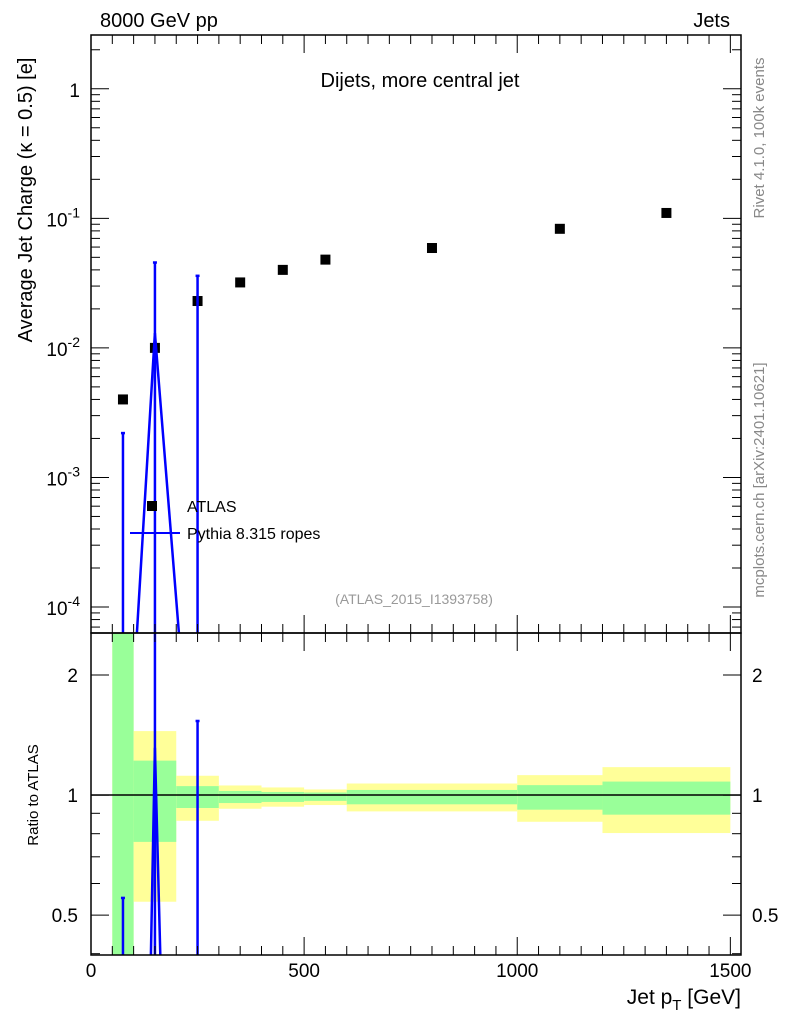 The width and height of the screenshot is (786, 1024). What do you see at coordinates (160, 794) in the screenshot?
I see `ratio-marks` at bounding box center [160, 794].